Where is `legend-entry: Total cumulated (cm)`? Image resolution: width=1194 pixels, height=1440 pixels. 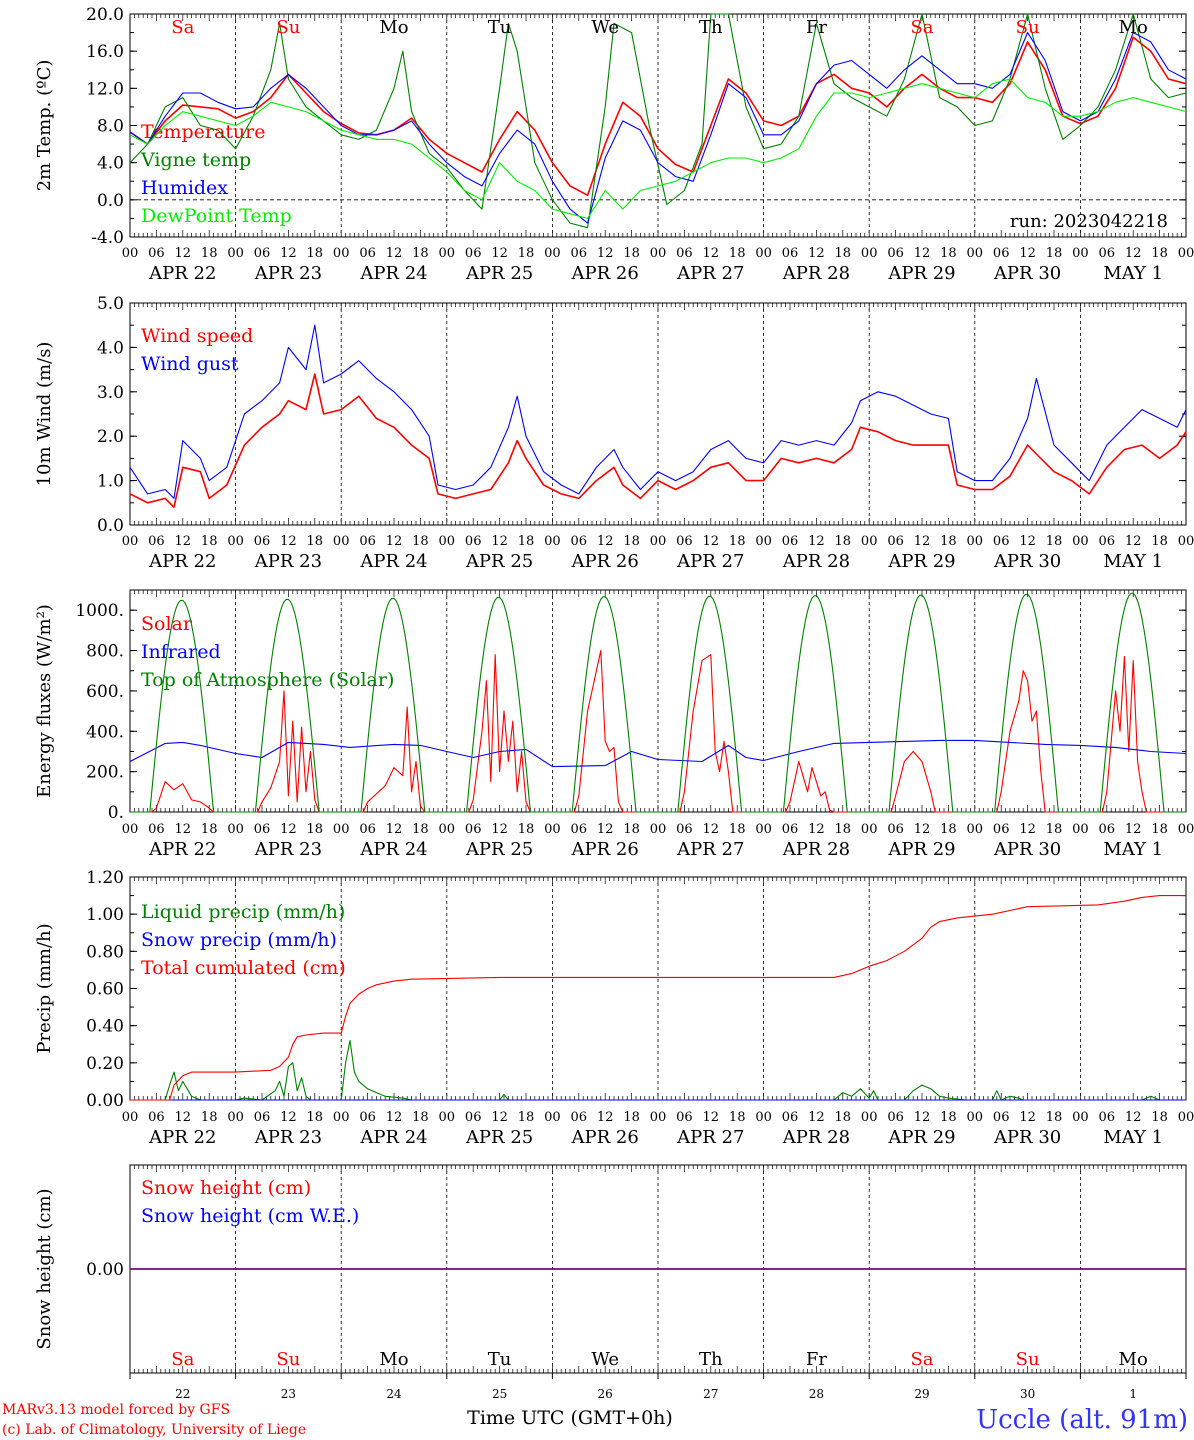
legend-entry: Total cumulated (cm) is located at coordinates (243, 968).